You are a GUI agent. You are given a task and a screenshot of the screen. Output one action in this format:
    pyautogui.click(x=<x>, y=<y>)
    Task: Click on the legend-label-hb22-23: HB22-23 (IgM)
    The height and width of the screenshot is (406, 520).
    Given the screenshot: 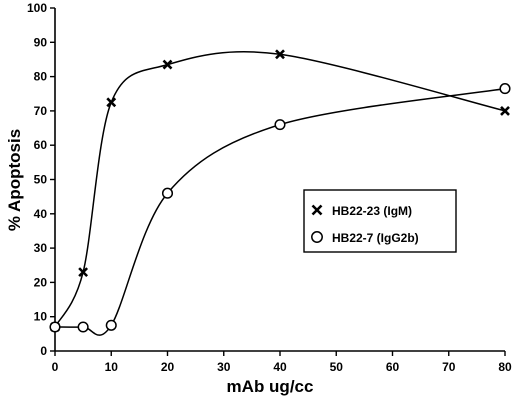 What is the action you would take?
    pyautogui.click(x=372, y=211)
    